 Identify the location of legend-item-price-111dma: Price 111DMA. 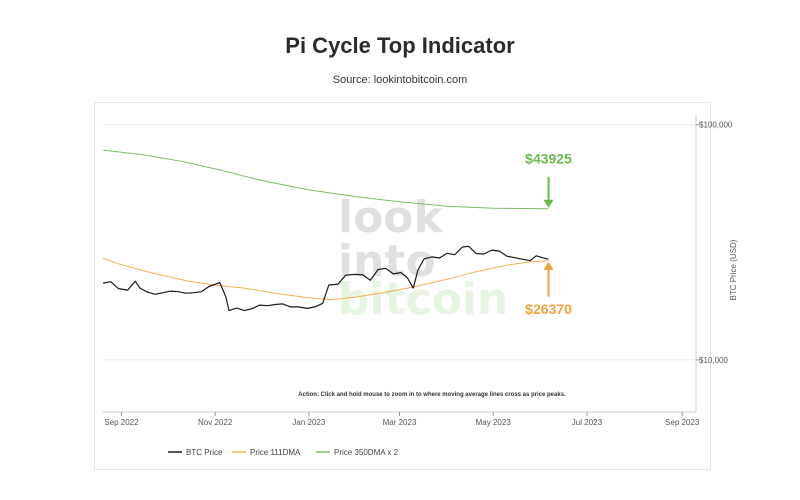
(266, 452).